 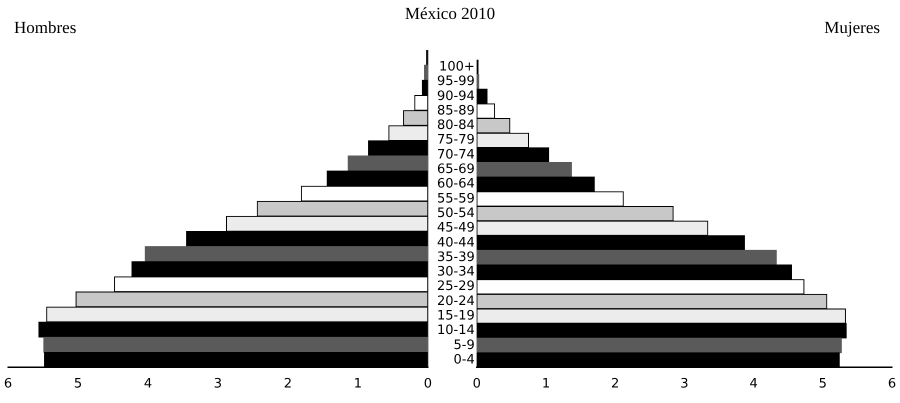 I want to click on y-tick-label: 95-99, so click(x=455, y=82).